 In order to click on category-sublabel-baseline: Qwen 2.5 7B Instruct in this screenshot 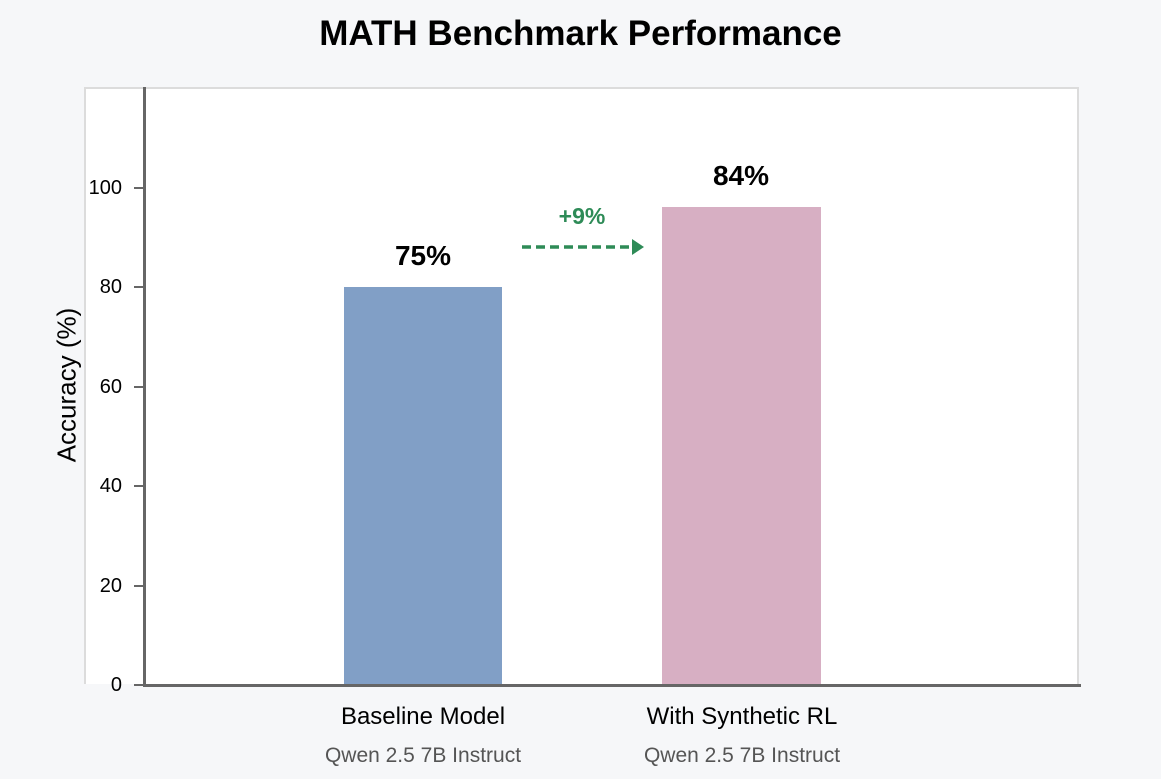, I will do `click(423, 755)`.